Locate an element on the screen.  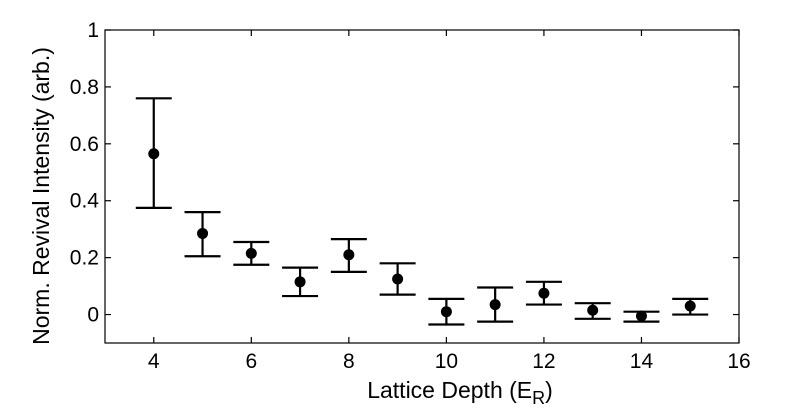
y-tick-label: 0.8 is located at coordinates (84, 87).